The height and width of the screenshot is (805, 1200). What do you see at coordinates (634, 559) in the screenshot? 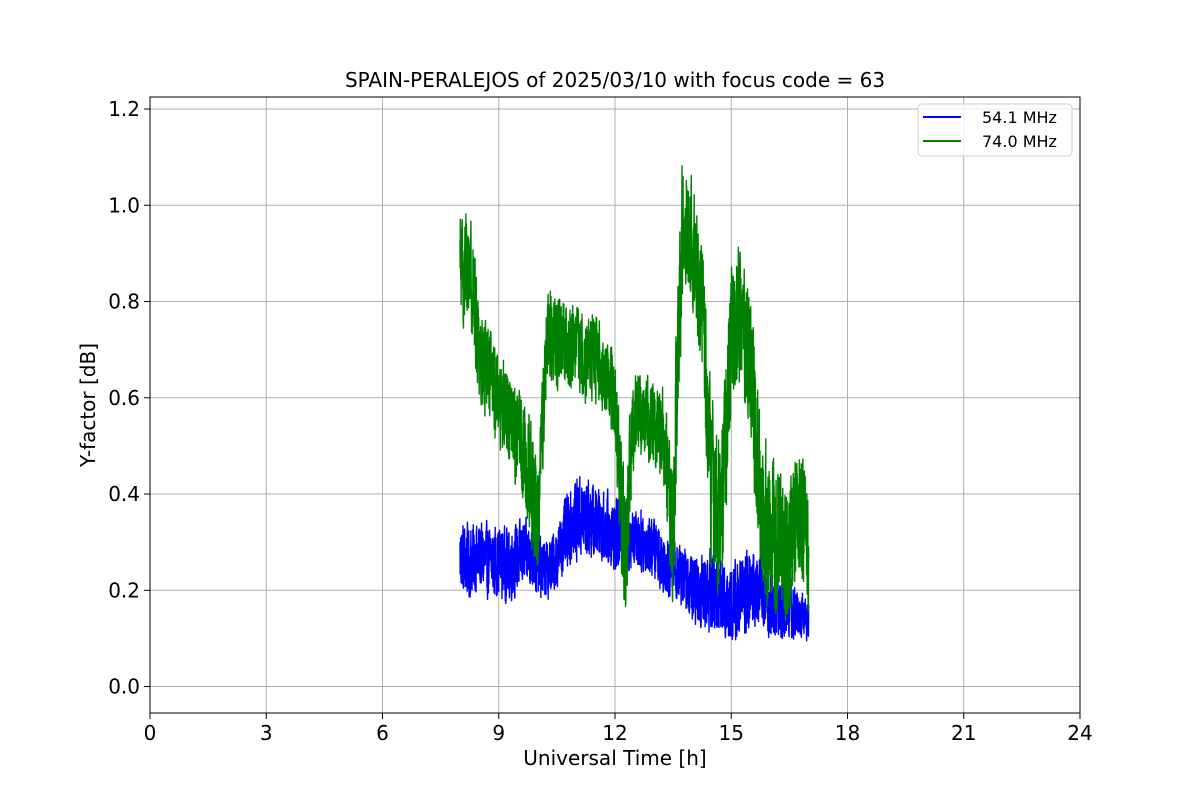
I see `series-line-541mhz` at bounding box center [634, 559].